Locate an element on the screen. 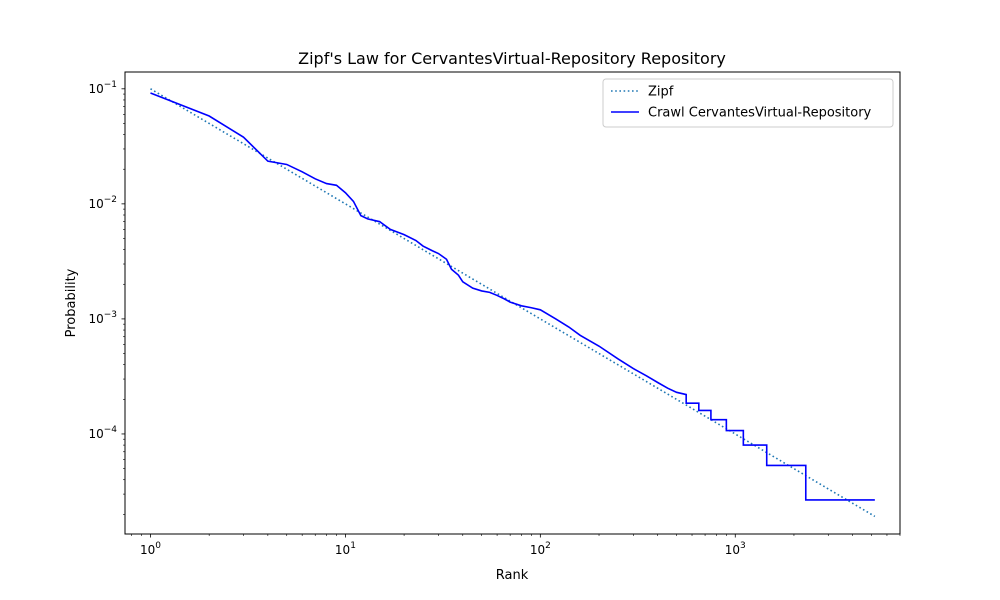  y-tick-label: 10⁻⁴ is located at coordinates (102, 433).